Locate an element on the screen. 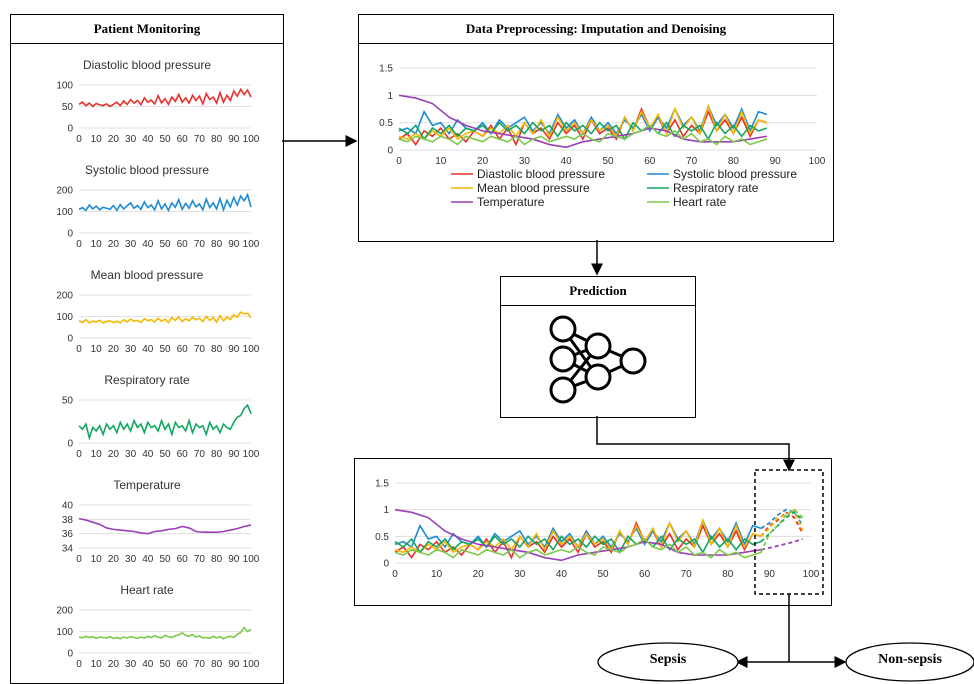 Image resolution: width=974 pixels, height=684 pixels. temperature-chart-group: 34 36 38 40 0 10 20 30 40 50 60 70 80 90 100 is located at coordinates (161, 533).